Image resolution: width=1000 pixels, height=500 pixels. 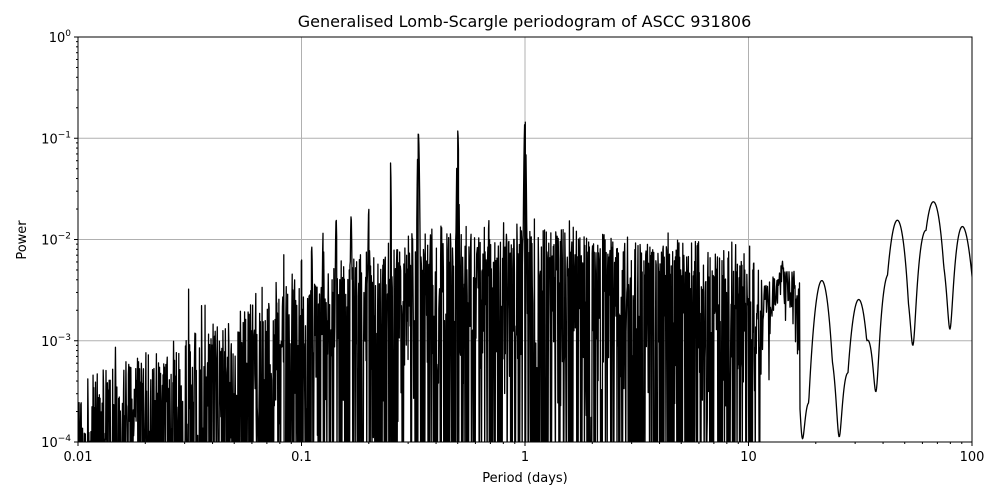 What do you see at coordinates (972, 457) in the screenshot?
I see `x-tick-label: 100` at bounding box center [972, 457].